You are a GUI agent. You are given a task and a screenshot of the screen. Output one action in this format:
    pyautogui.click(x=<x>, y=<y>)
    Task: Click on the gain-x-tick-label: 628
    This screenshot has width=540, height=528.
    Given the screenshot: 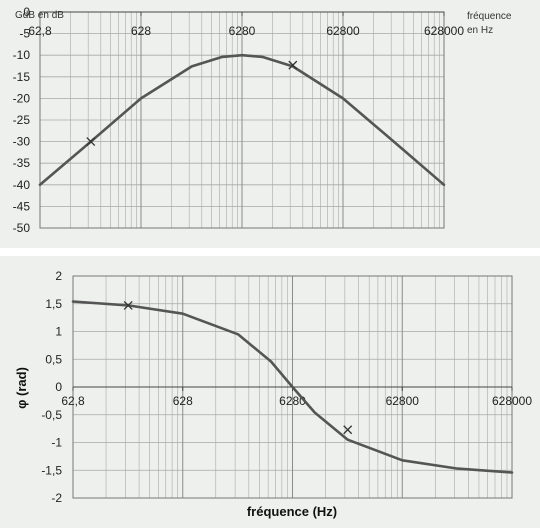 What is the action you would take?
    pyautogui.click(x=141, y=31)
    